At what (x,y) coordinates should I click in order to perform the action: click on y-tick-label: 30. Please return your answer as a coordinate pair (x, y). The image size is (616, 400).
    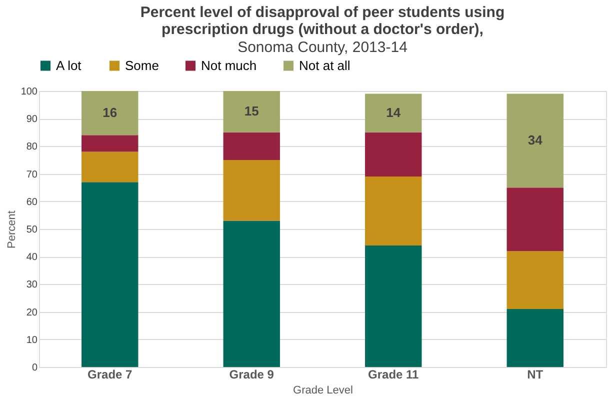
    Looking at the image, I should click on (32, 285).